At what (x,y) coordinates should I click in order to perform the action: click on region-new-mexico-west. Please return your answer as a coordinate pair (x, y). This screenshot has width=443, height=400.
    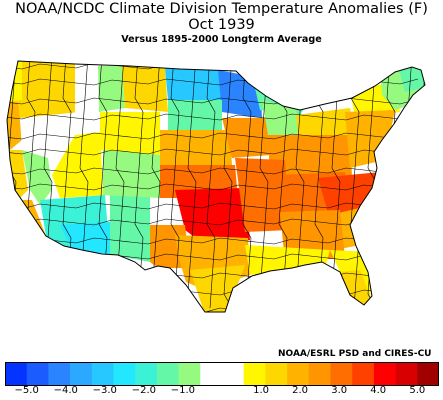
    Looking at the image, I should click on (130, 228).